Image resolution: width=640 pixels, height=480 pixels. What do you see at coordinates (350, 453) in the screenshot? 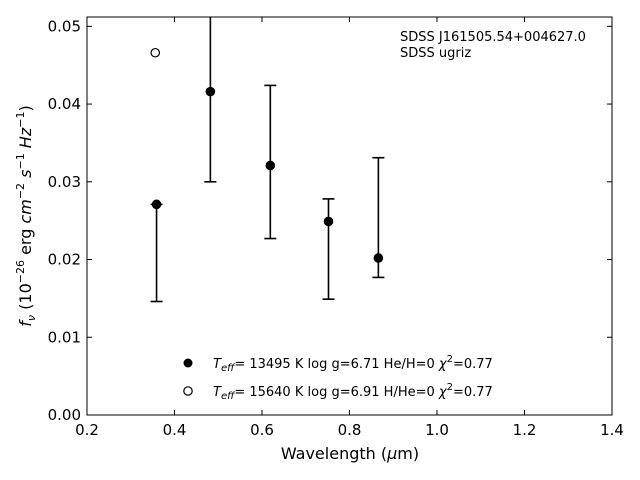
I see `x-axis-label: Wavelength (μm)` at bounding box center [350, 453].